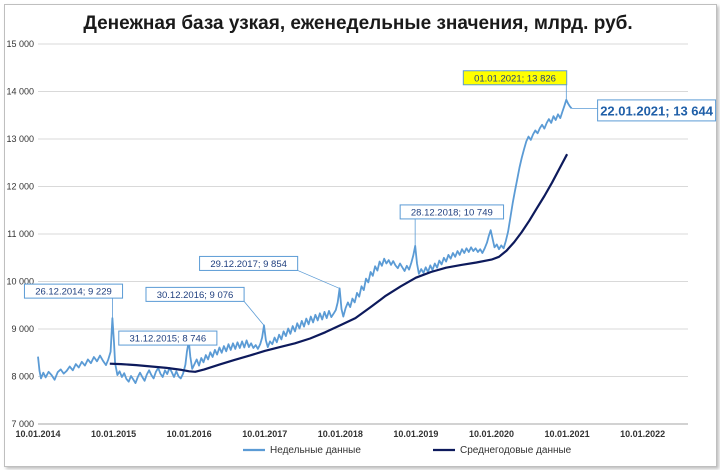 This screenshot has height=470, width=720. What do you see at coordinates (269, 272) in the screenshot?
I see `annotation-callout: 29.12.2017; 9 854` at bounding box center [269, 272].